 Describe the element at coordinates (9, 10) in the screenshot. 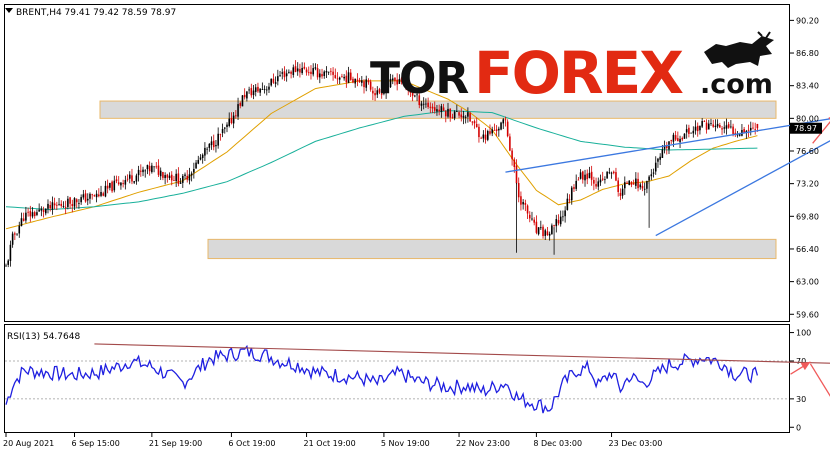

I see `symbol-dropdown-arrow-icon` at that location.